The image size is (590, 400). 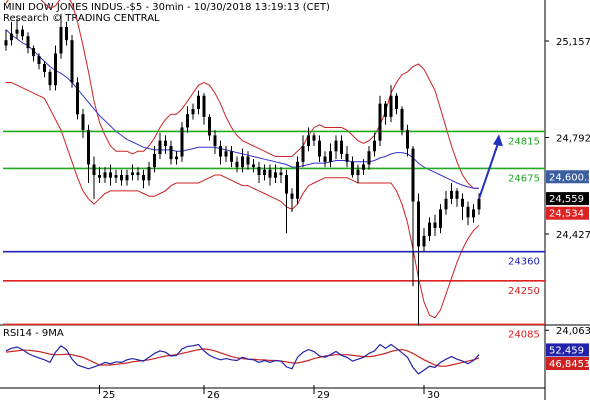 I want to click on y-tick-label: 24,792, so click(x=573, y=139).